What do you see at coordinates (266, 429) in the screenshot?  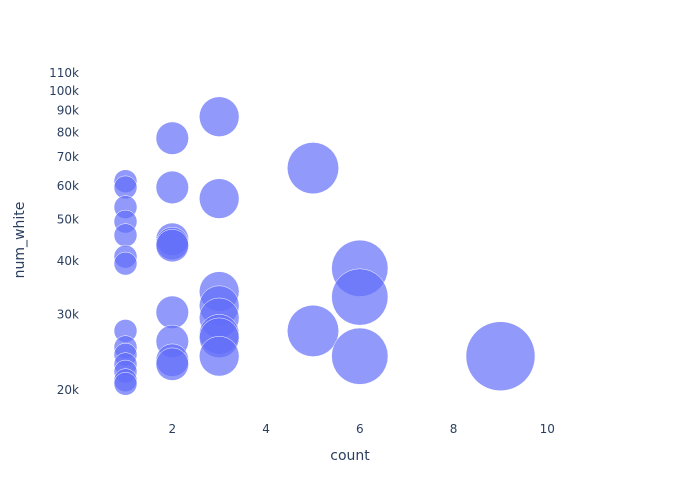 I see `x-tick-label: 4` at bounding box center [266, 429].